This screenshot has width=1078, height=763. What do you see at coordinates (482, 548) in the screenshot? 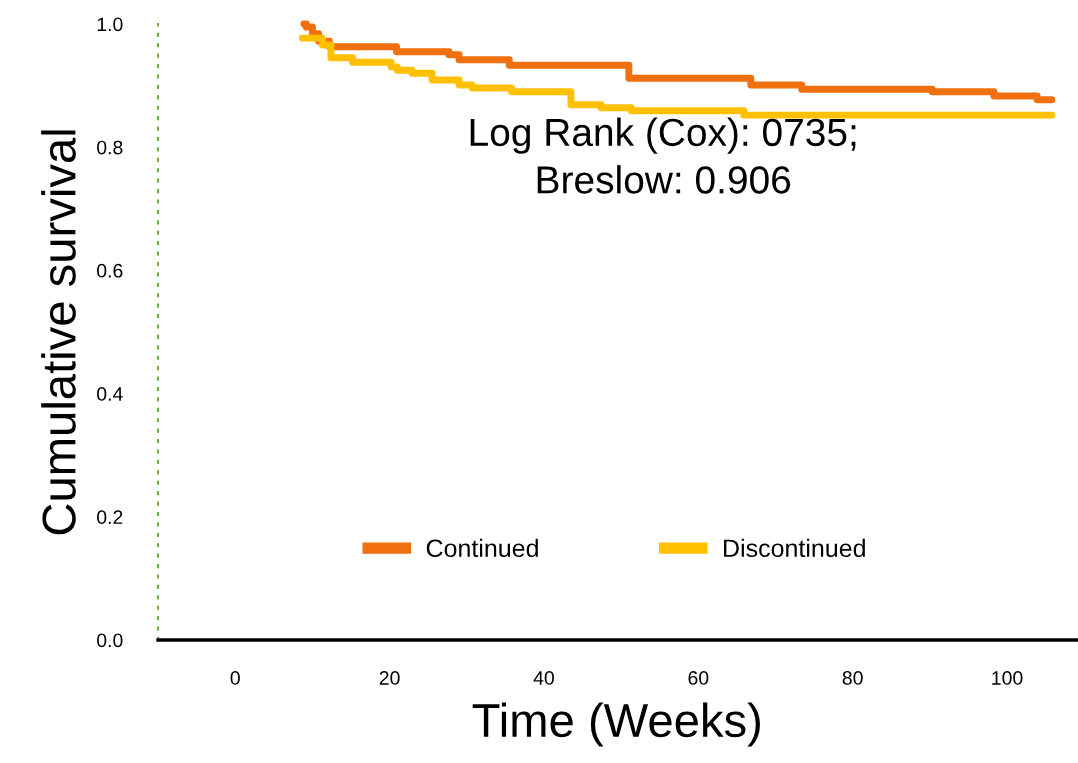
I see `legend-label: Continued` at bounding box center [482, 548].